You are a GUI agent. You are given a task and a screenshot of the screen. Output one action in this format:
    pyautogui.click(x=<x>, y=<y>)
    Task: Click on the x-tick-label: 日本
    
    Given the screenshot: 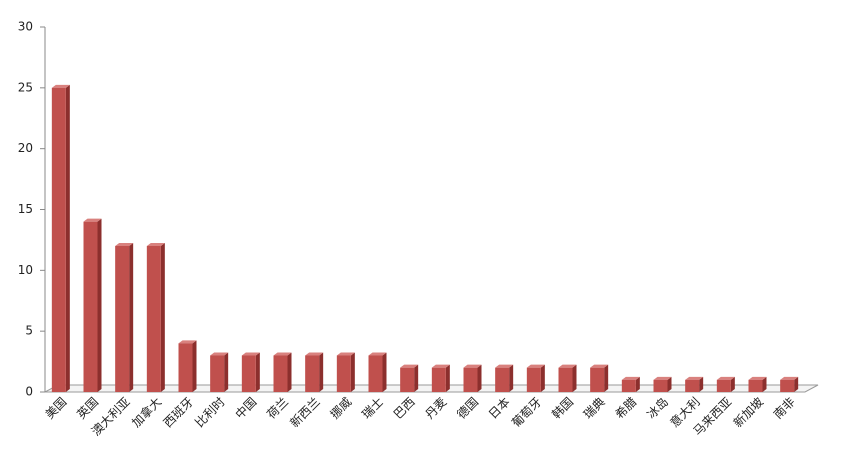 What is the action you would take?
    pyautogui.click(x=499, y=408)
    